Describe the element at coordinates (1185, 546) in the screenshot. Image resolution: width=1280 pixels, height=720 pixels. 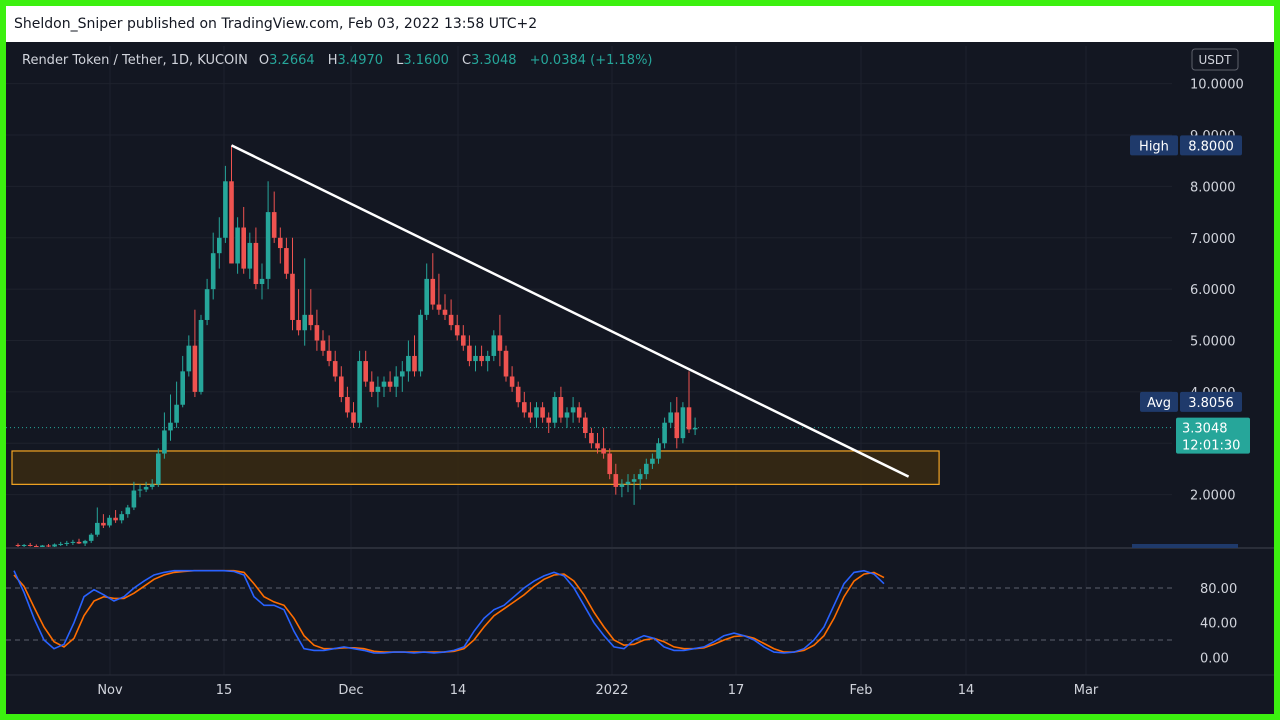
I see `pane-scroll-handle` at that location.